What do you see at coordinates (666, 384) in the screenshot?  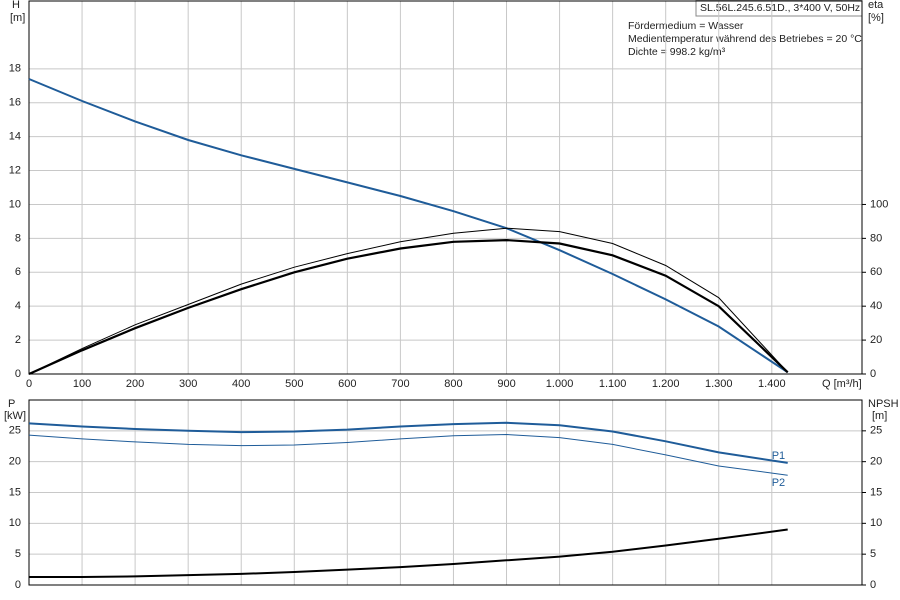 I see `x-tick-label: 1.200` at bounding box center [666, 384].